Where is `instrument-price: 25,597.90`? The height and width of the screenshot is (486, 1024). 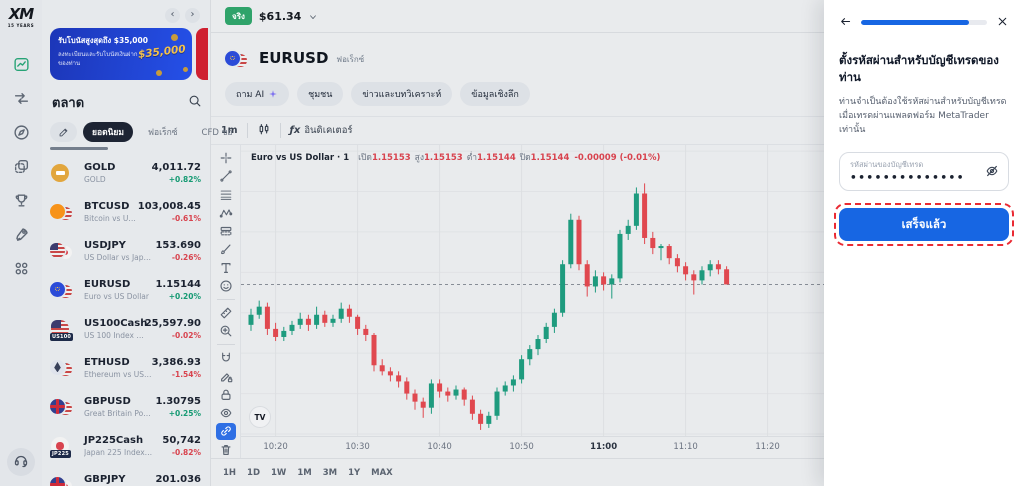
instrument-price: 25,597.90 is located at coordinates (172, 324).